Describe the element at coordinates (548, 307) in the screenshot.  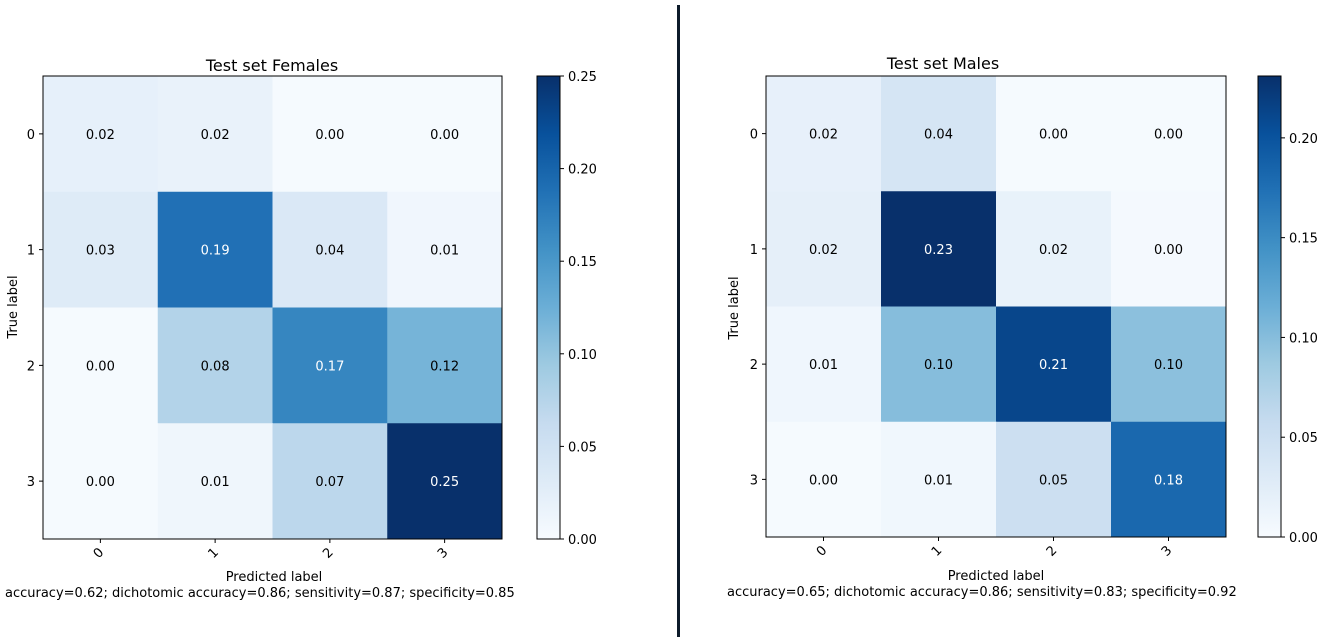
I see `colorbar` at that location.